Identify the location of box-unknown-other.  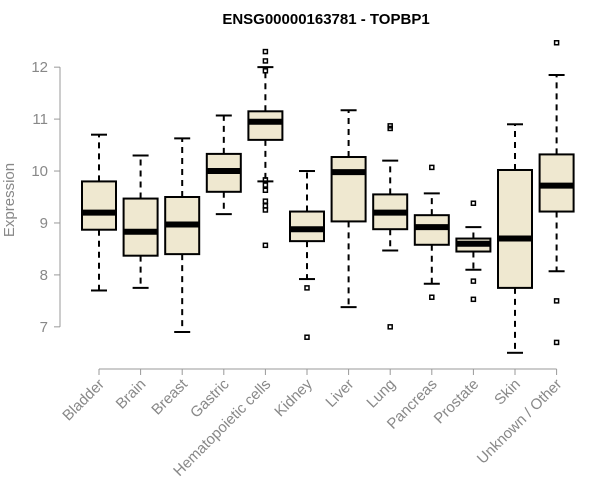
(556, 193).